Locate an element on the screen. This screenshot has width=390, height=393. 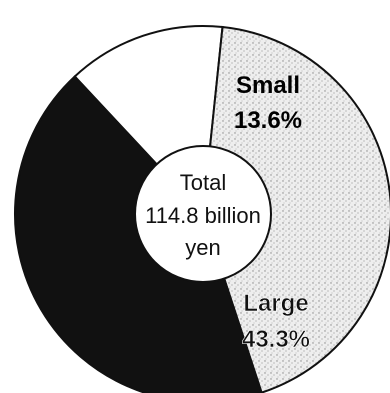
center-label-line-2: 114.8 billion is located at coordinates (203, 215).